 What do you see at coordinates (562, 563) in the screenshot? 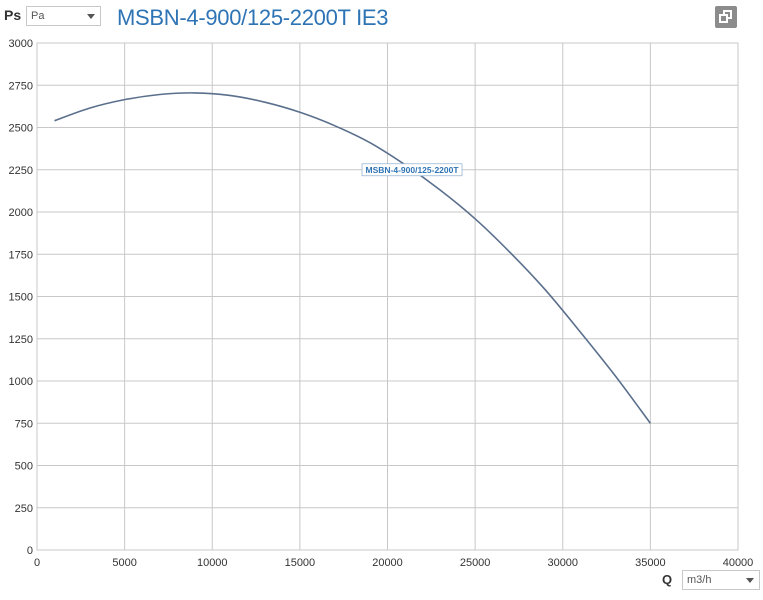
I see `x-tick-label: 30000` at bounding box center [562, 563].